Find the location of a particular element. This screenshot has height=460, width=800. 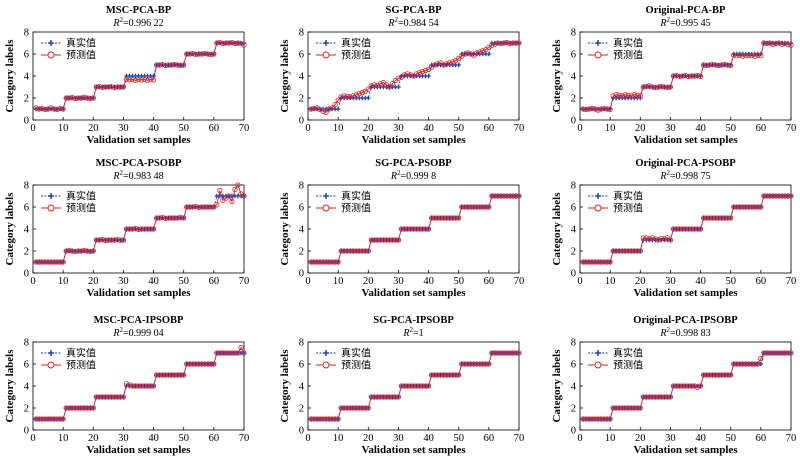

legend-true-marker is located at coordinates (326, 196).